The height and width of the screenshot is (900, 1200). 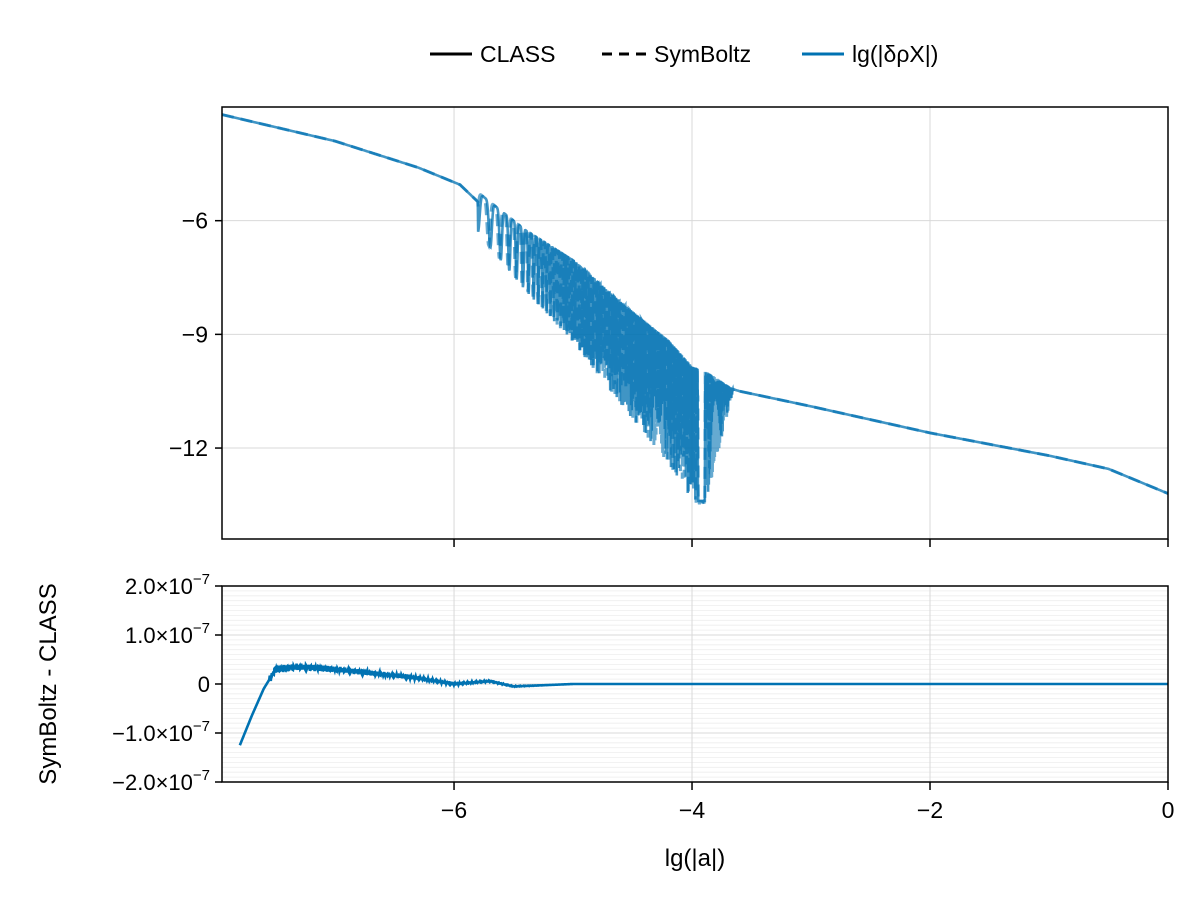 What do you see at coordinates (454, 810) in the screenshot?
I see `bottom-x-tick-label: −6` at bounding box center [454, 810].